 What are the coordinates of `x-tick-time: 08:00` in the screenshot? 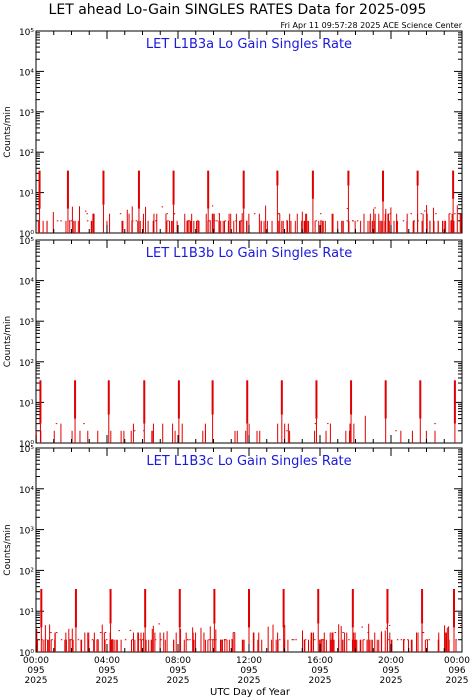 It's located at (178, 661).